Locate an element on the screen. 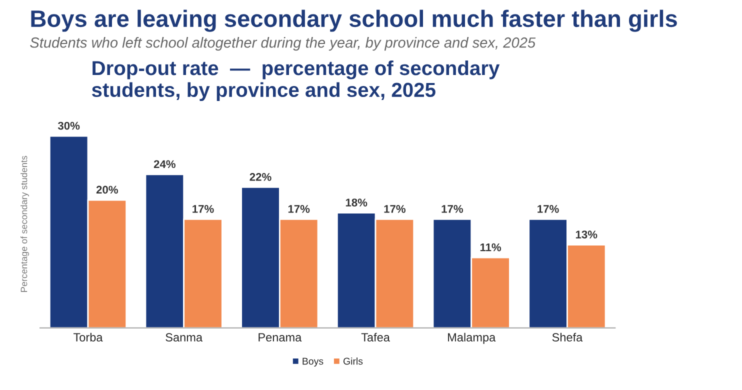 The width and height of the screenshot is (742, 390). data-label: 13% is located at coordinates (587, 234).